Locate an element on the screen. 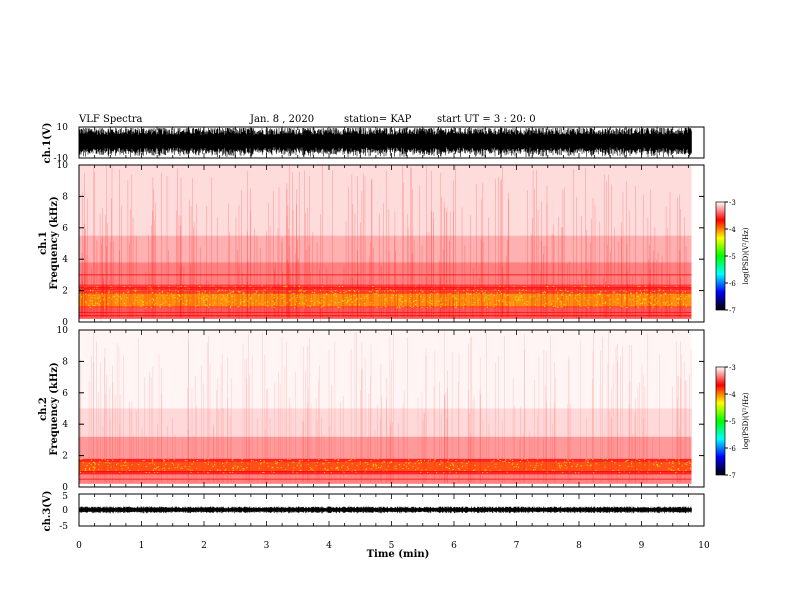 Image resolution: width=792 pixels, height=612 pixels. xtick-label: 10 is located at coordinates (704, 546).